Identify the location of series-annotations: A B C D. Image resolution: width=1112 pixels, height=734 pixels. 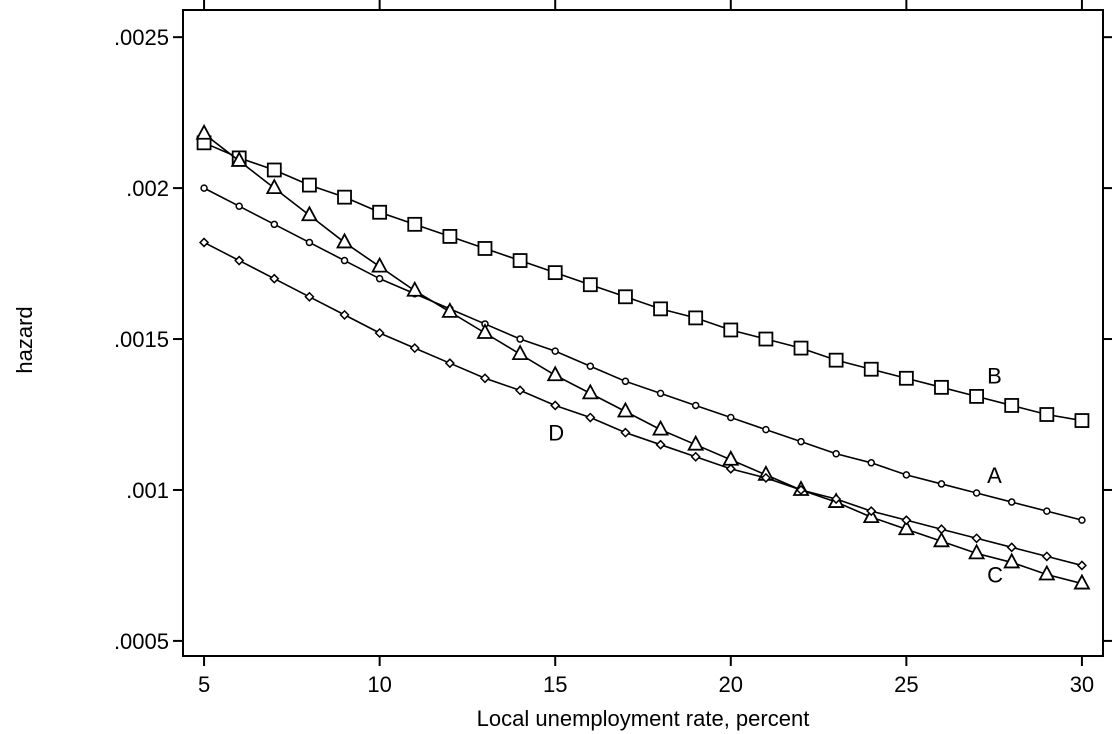
(775, 475).